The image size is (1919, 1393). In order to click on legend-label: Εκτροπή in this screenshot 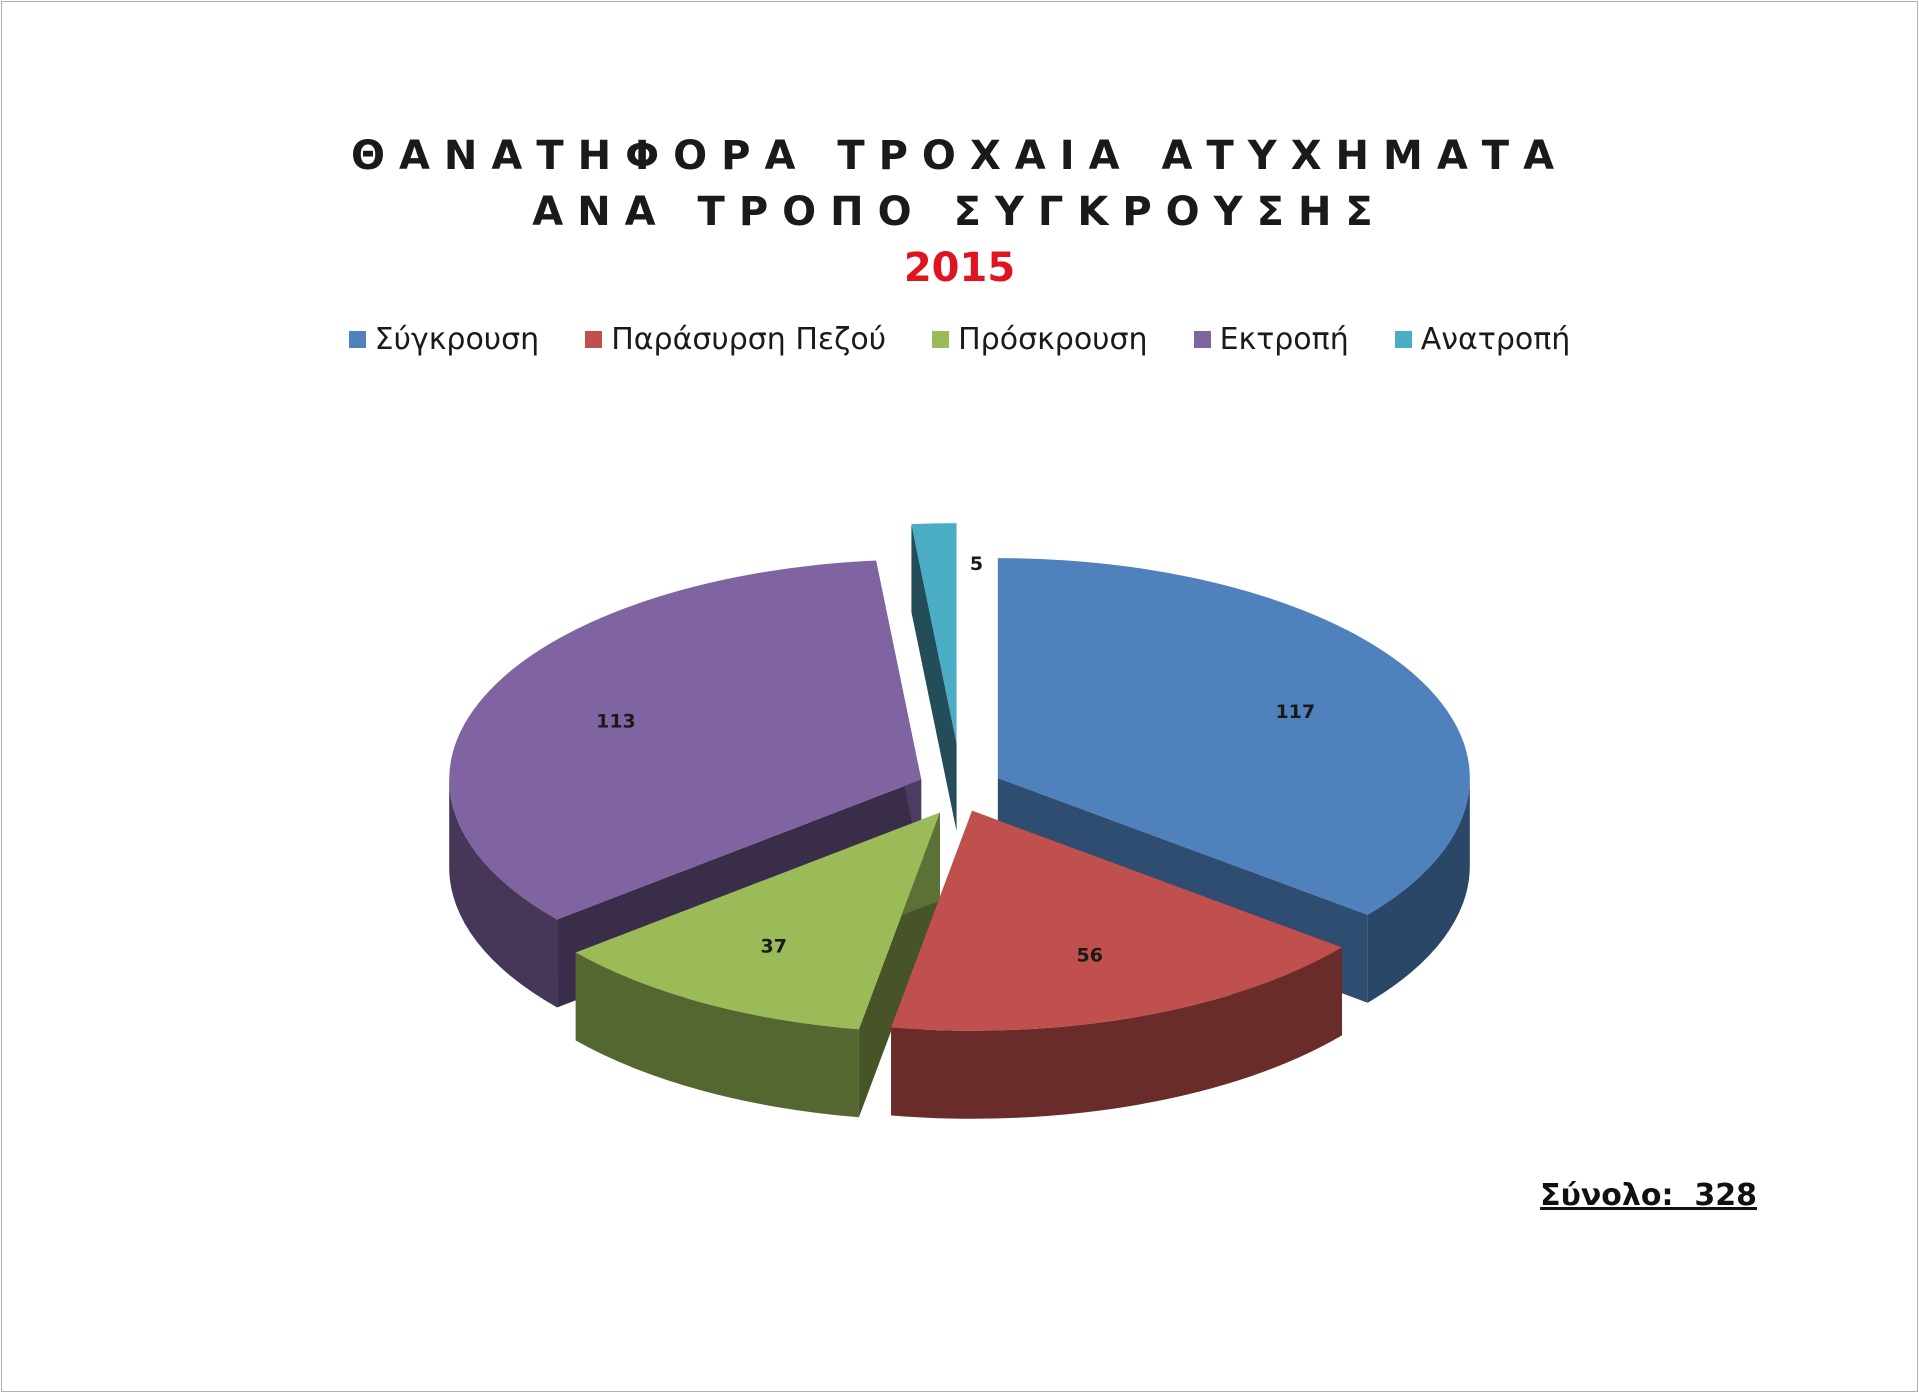, I will do `click(1284, 339)`.